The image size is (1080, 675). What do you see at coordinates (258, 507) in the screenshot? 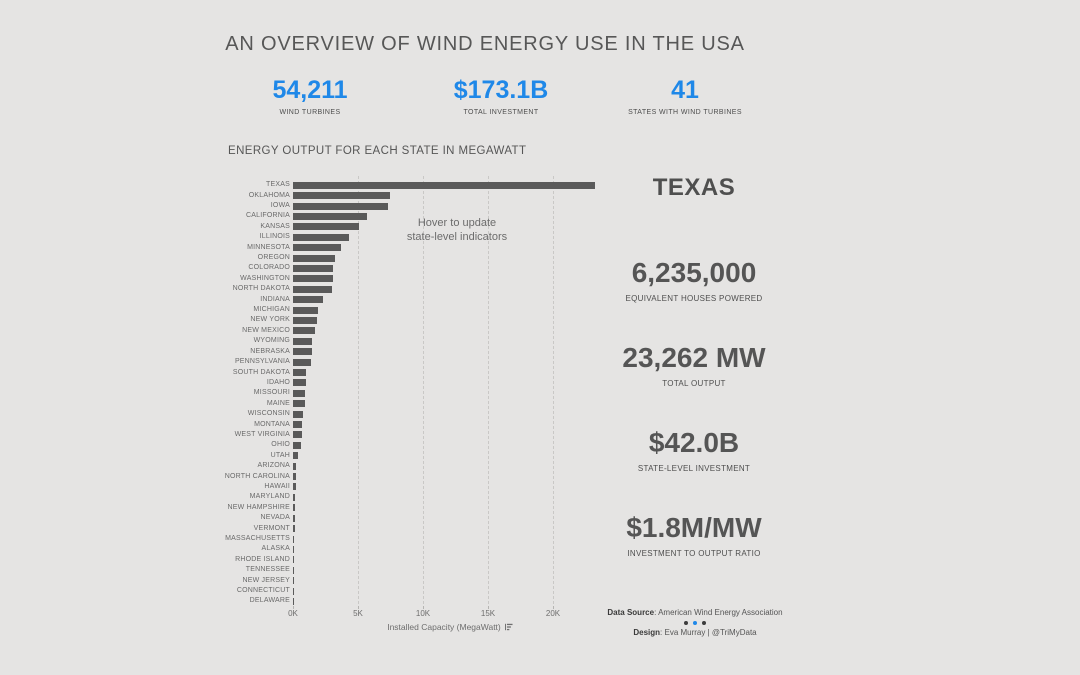
I see `state-label: NEW HAMPSHIRE` at bounding box center [258, 507].